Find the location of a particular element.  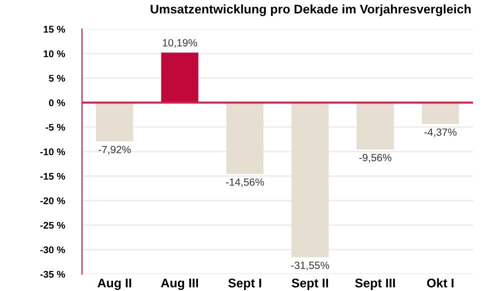

y-tick-label: 5 % is located at coordinates (57, 78).